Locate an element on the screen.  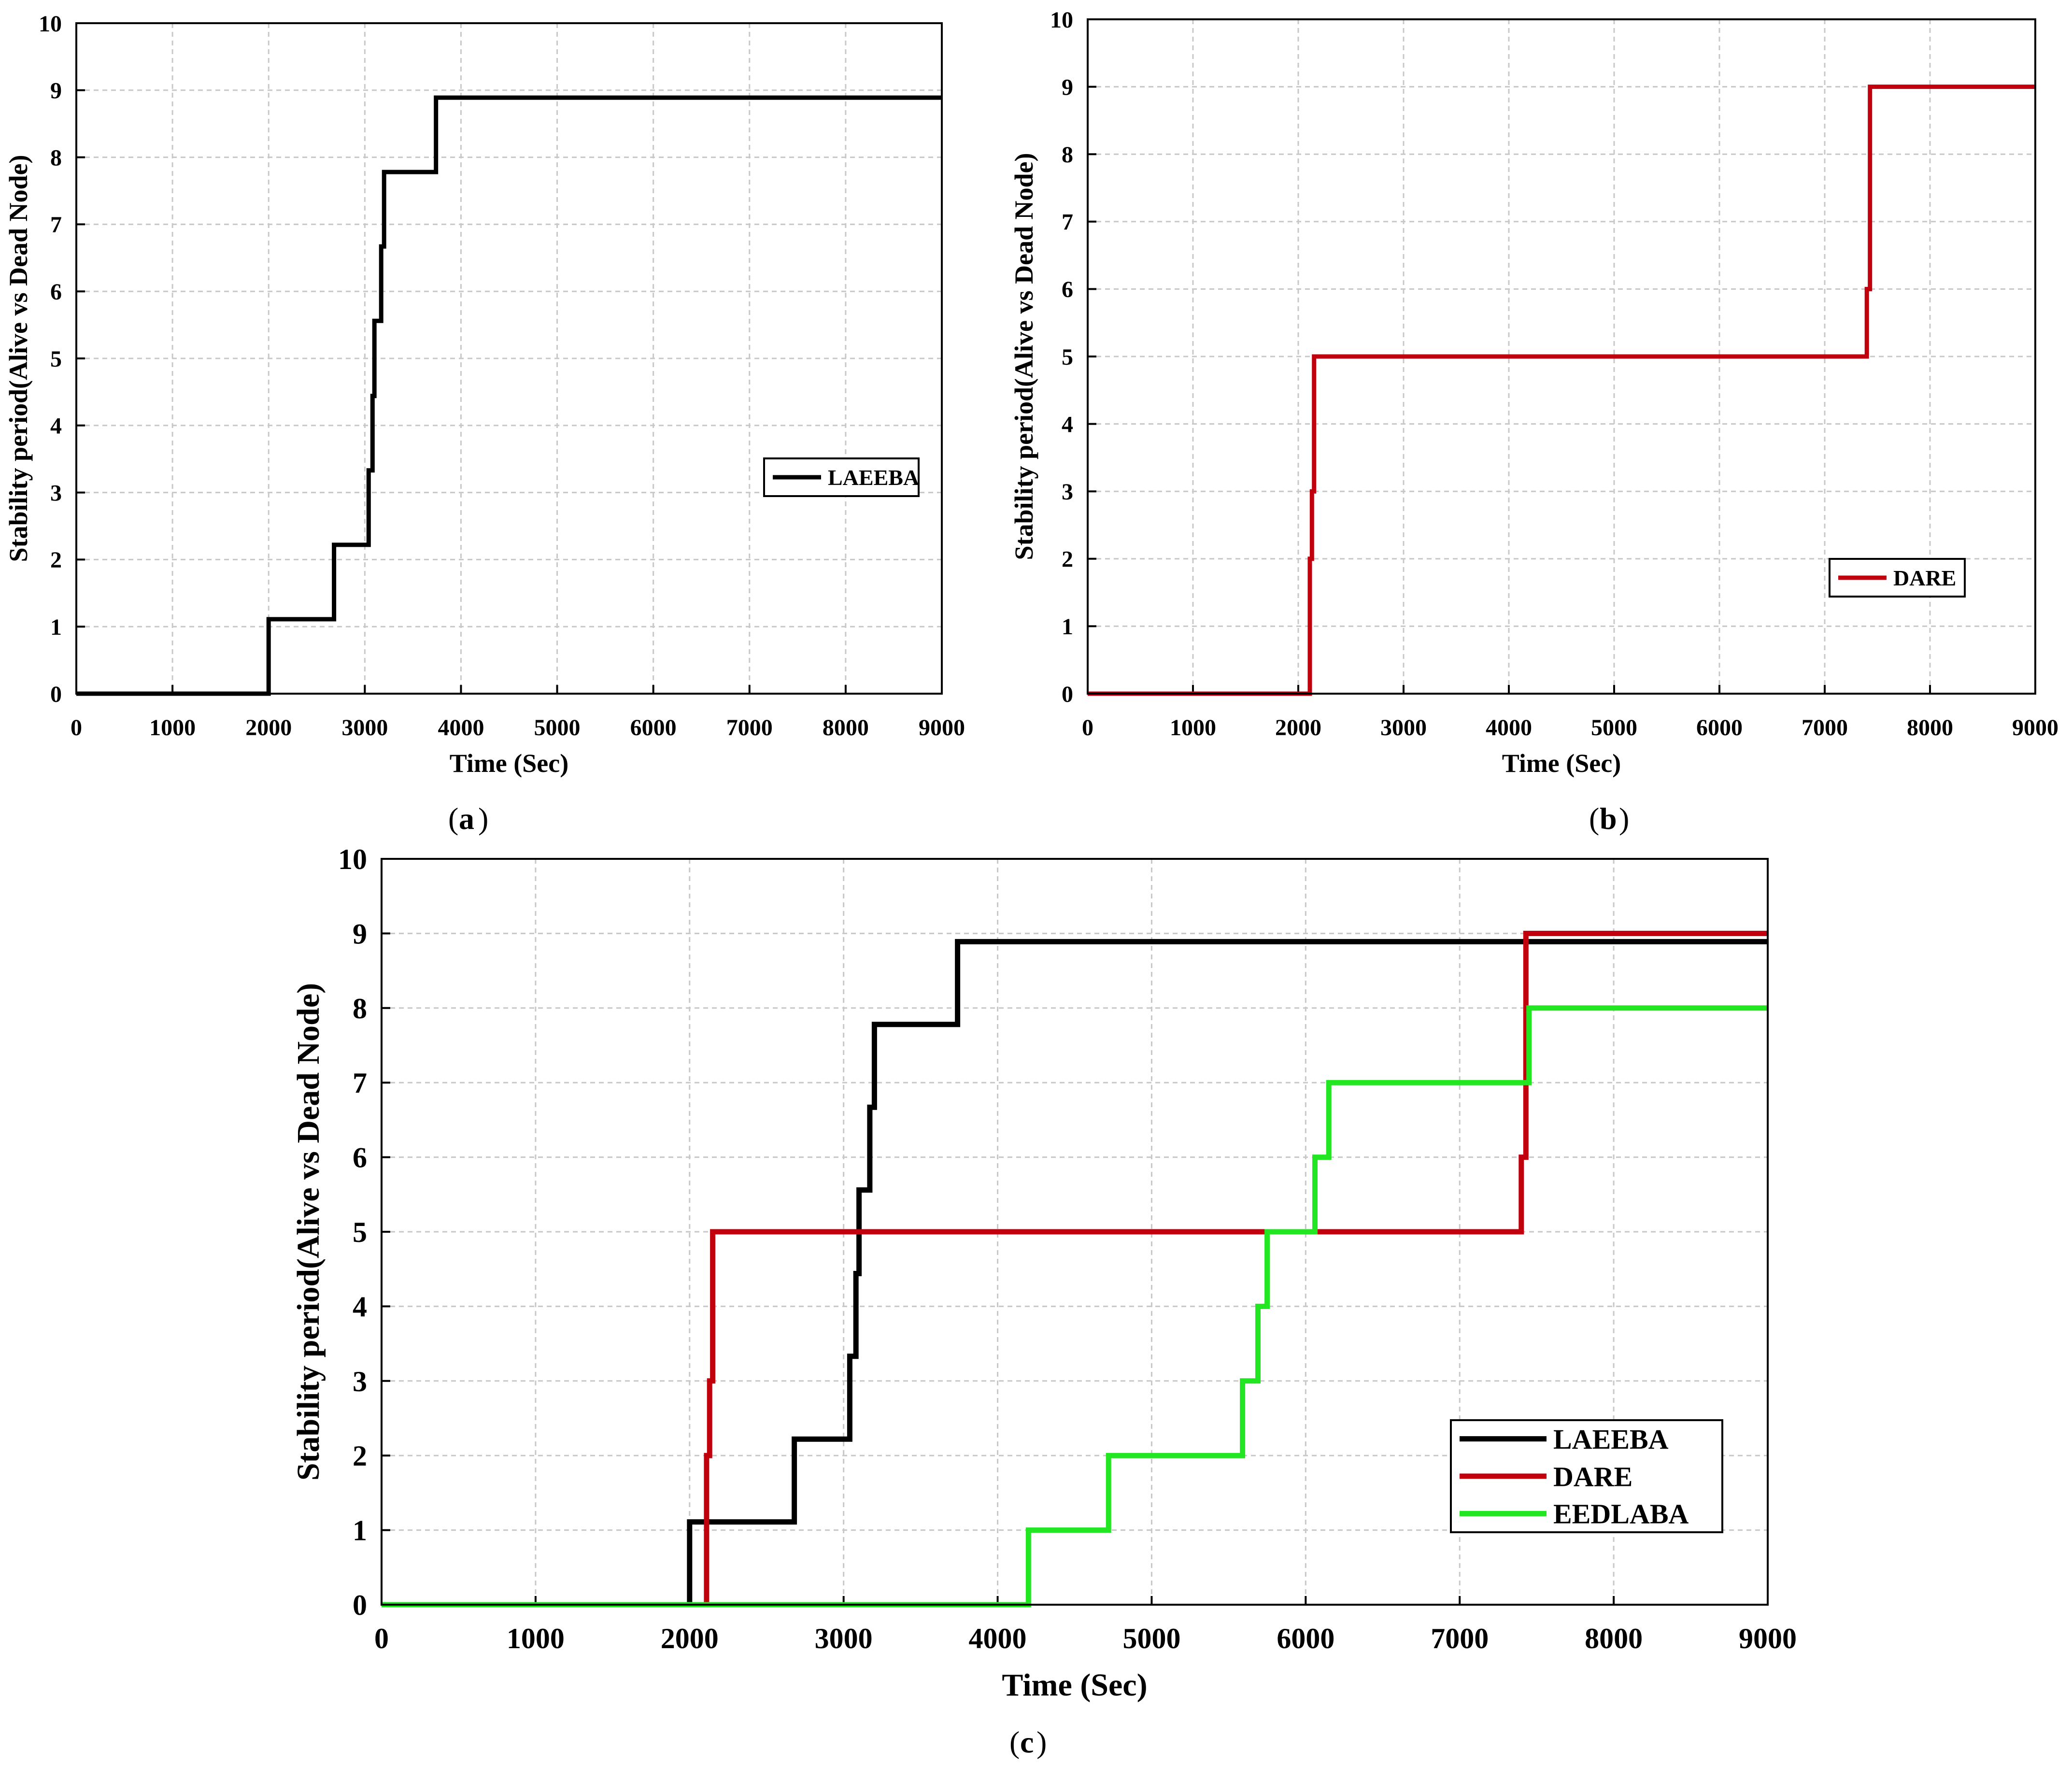
caption-a-close: ) is located at coordinates (483, 819).